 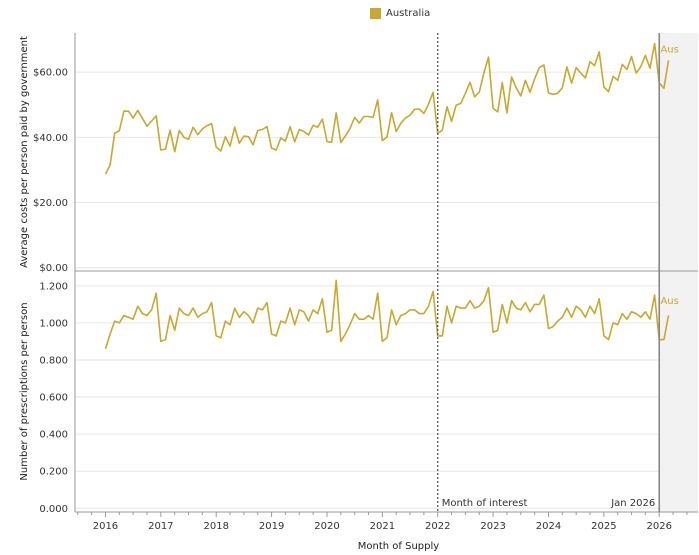 I want to click on legend: Australia, so click(x=400, y=13).